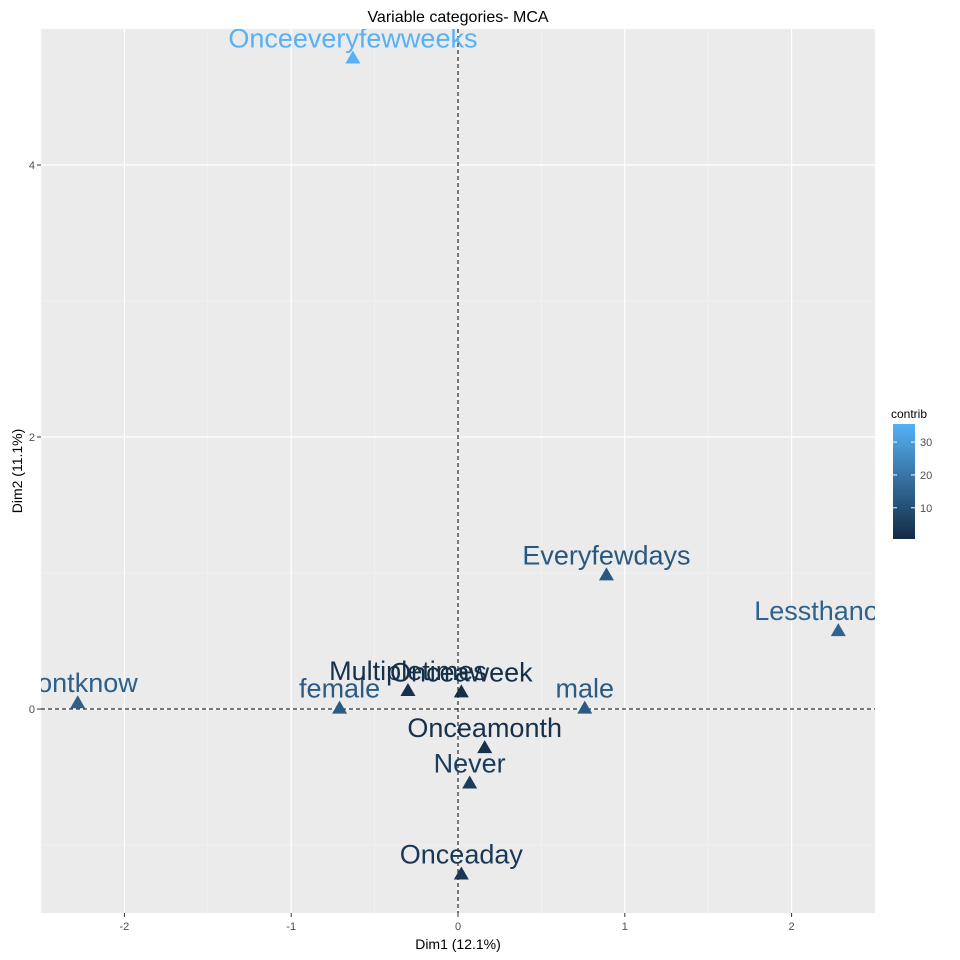  I want to click on legend-ticks: 10 20 30, so click(912, 476).